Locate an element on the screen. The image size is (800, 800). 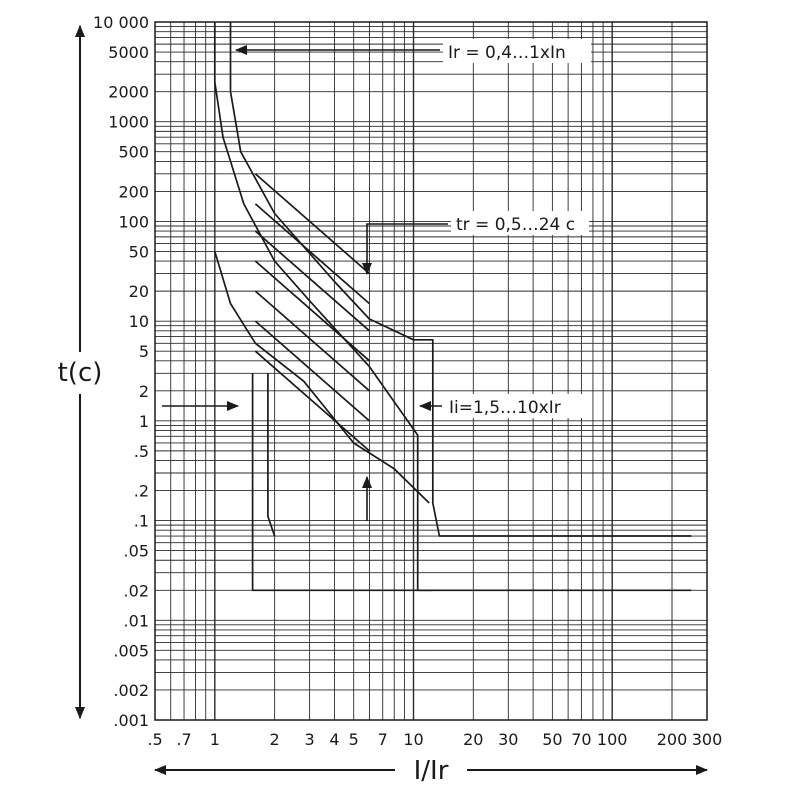
annotation-ii-box is located at coordinates (514, 406).